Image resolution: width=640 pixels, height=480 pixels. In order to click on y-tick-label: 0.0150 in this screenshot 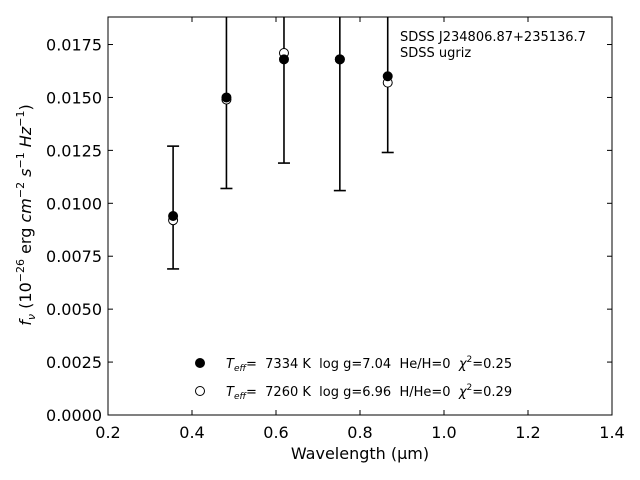, I will do `click(74, 97)`.